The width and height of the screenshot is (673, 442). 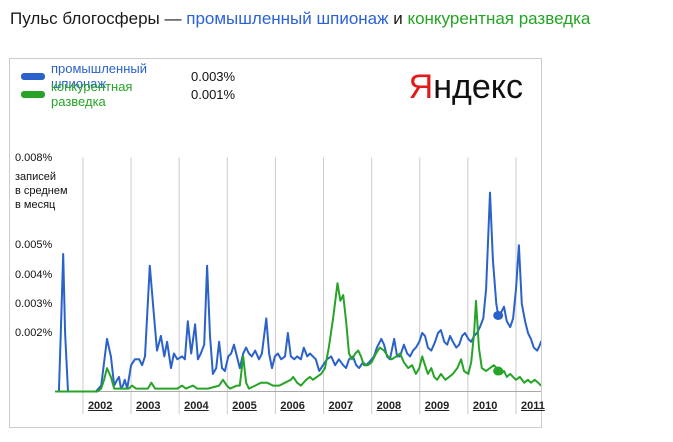 What do you see at coordinates (340, 406) in the screenshot?
I see `year-link-2007: 2007` at bounding box center [340, 406].